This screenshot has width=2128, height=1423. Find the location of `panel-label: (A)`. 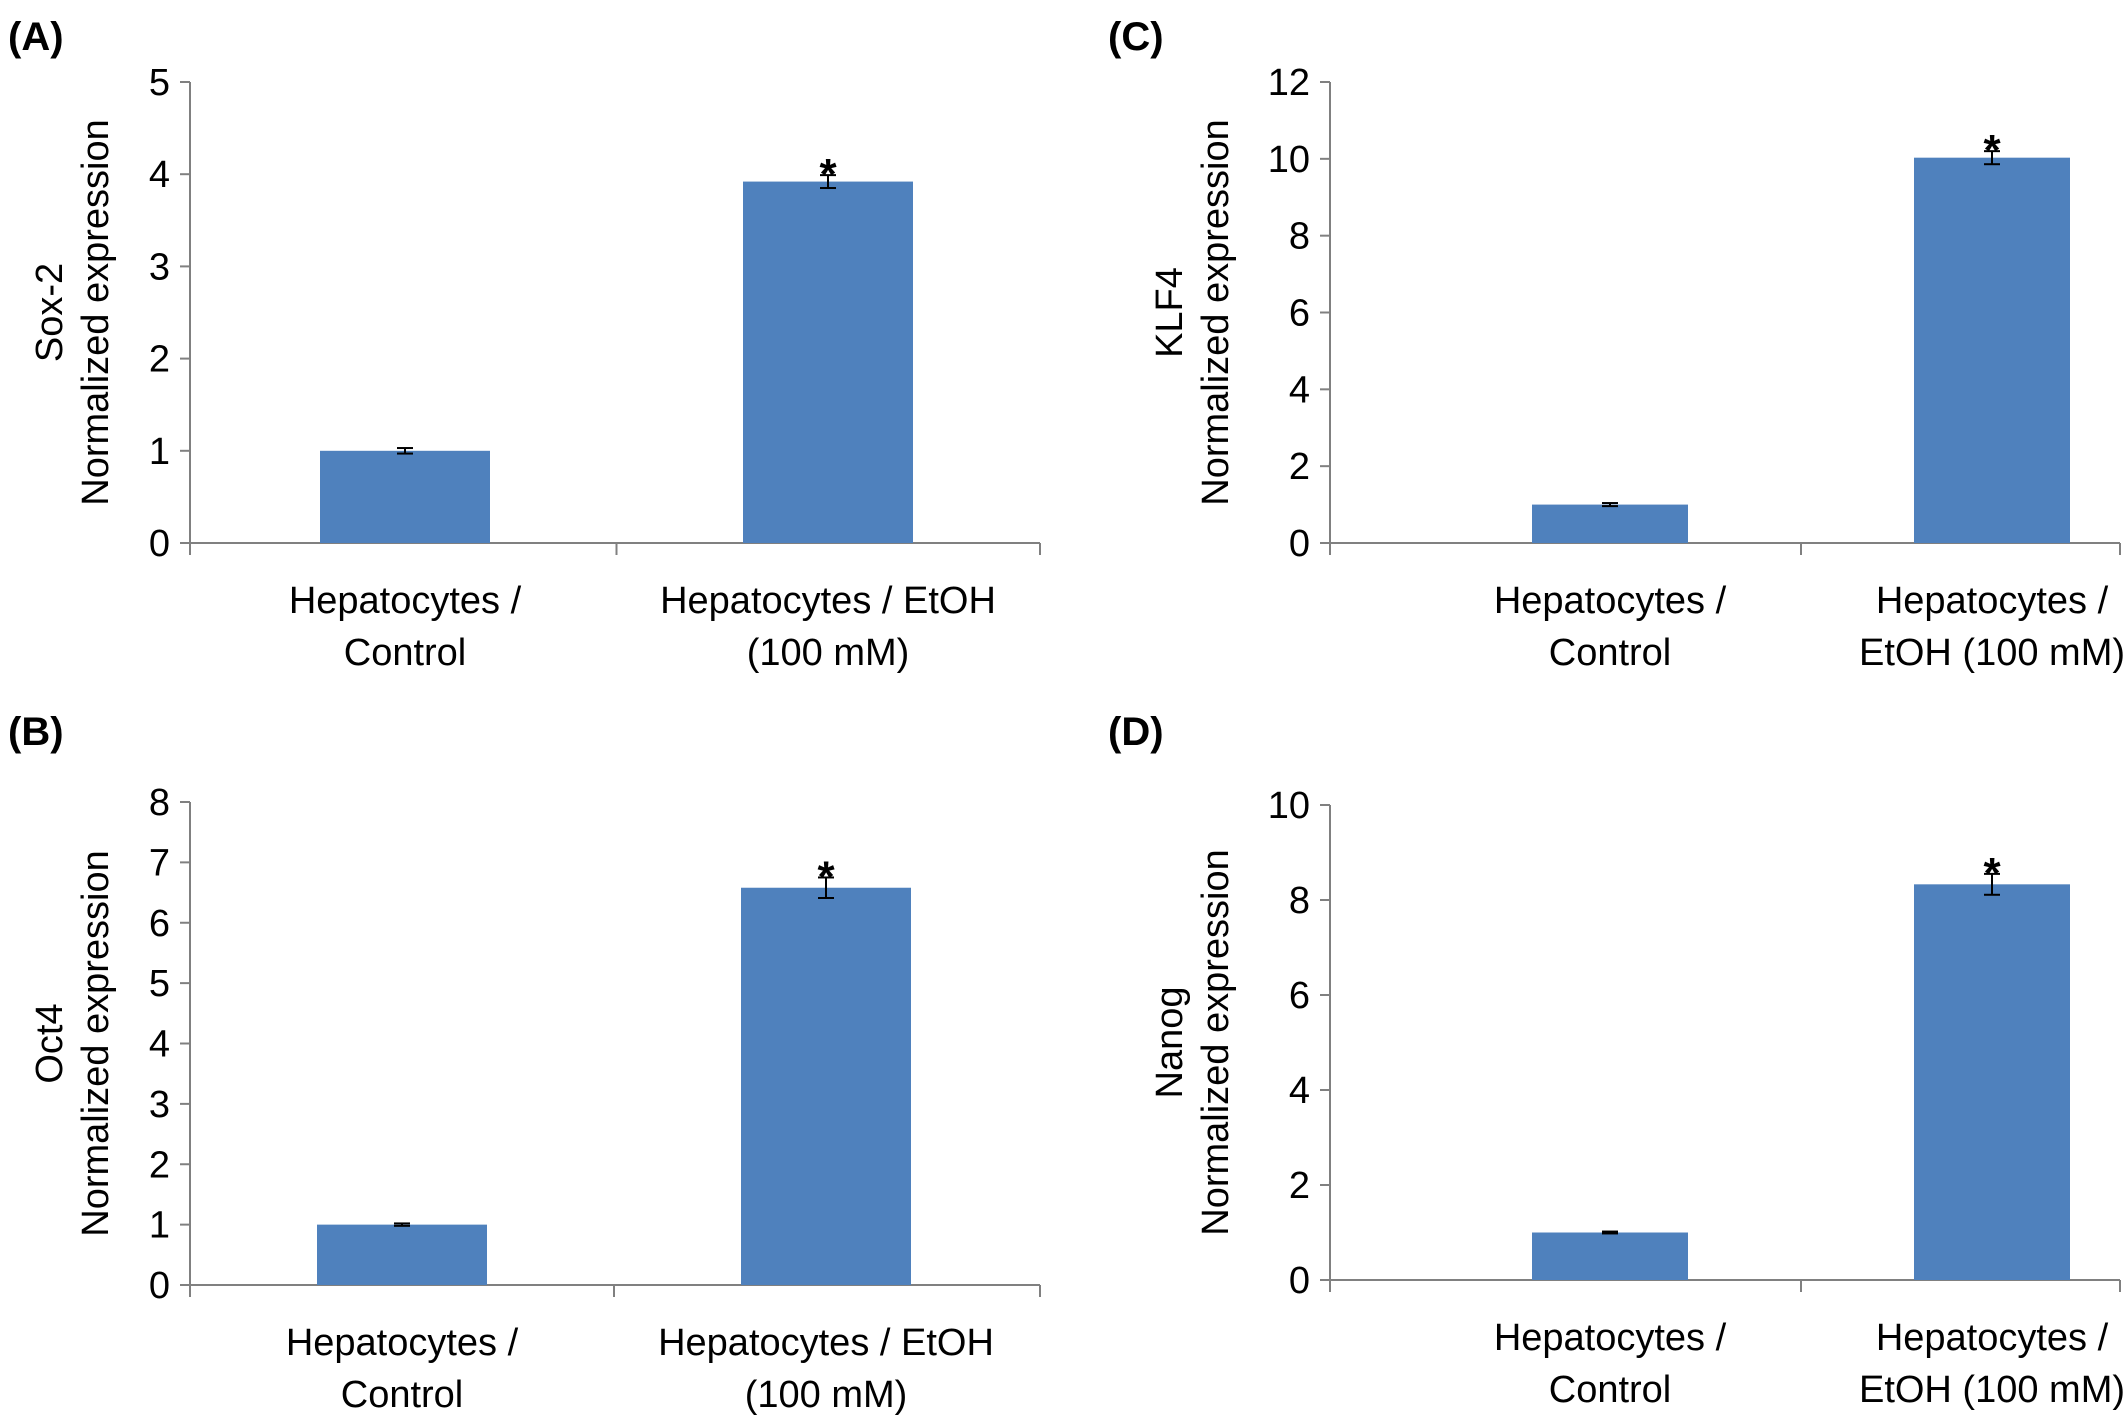

panel-label: (A) is located at coordinates (36, 37).